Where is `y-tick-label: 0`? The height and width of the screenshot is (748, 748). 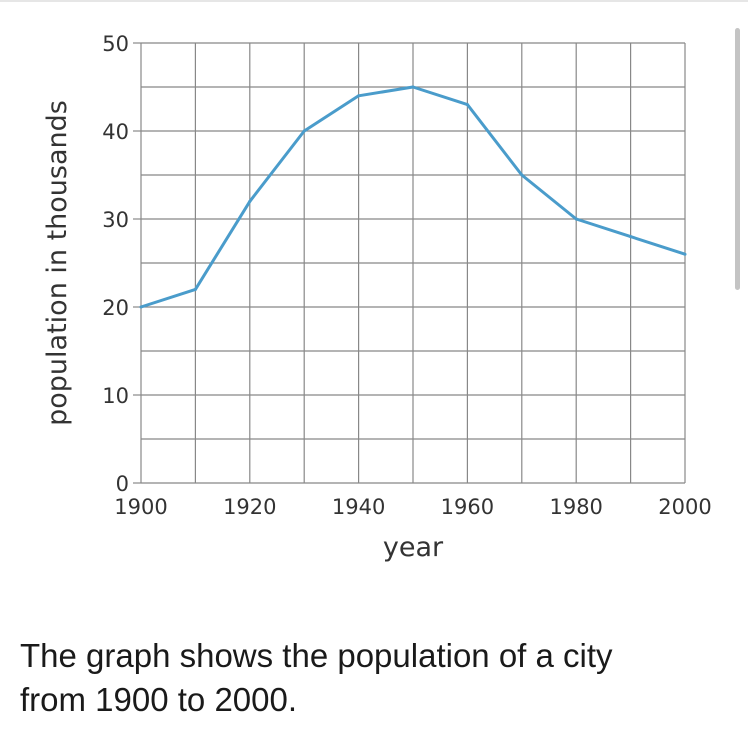
y-tick-label: 0 is located at coordinates (122, 484).